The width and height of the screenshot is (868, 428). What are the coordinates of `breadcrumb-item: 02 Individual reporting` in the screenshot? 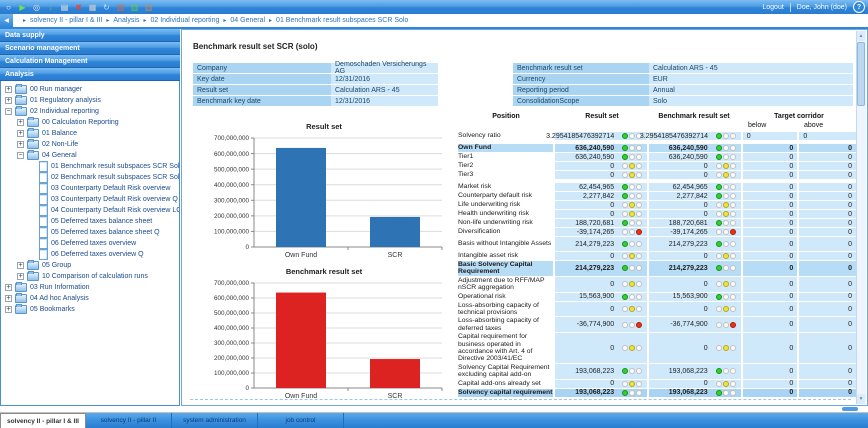 It's located at (185, 20).